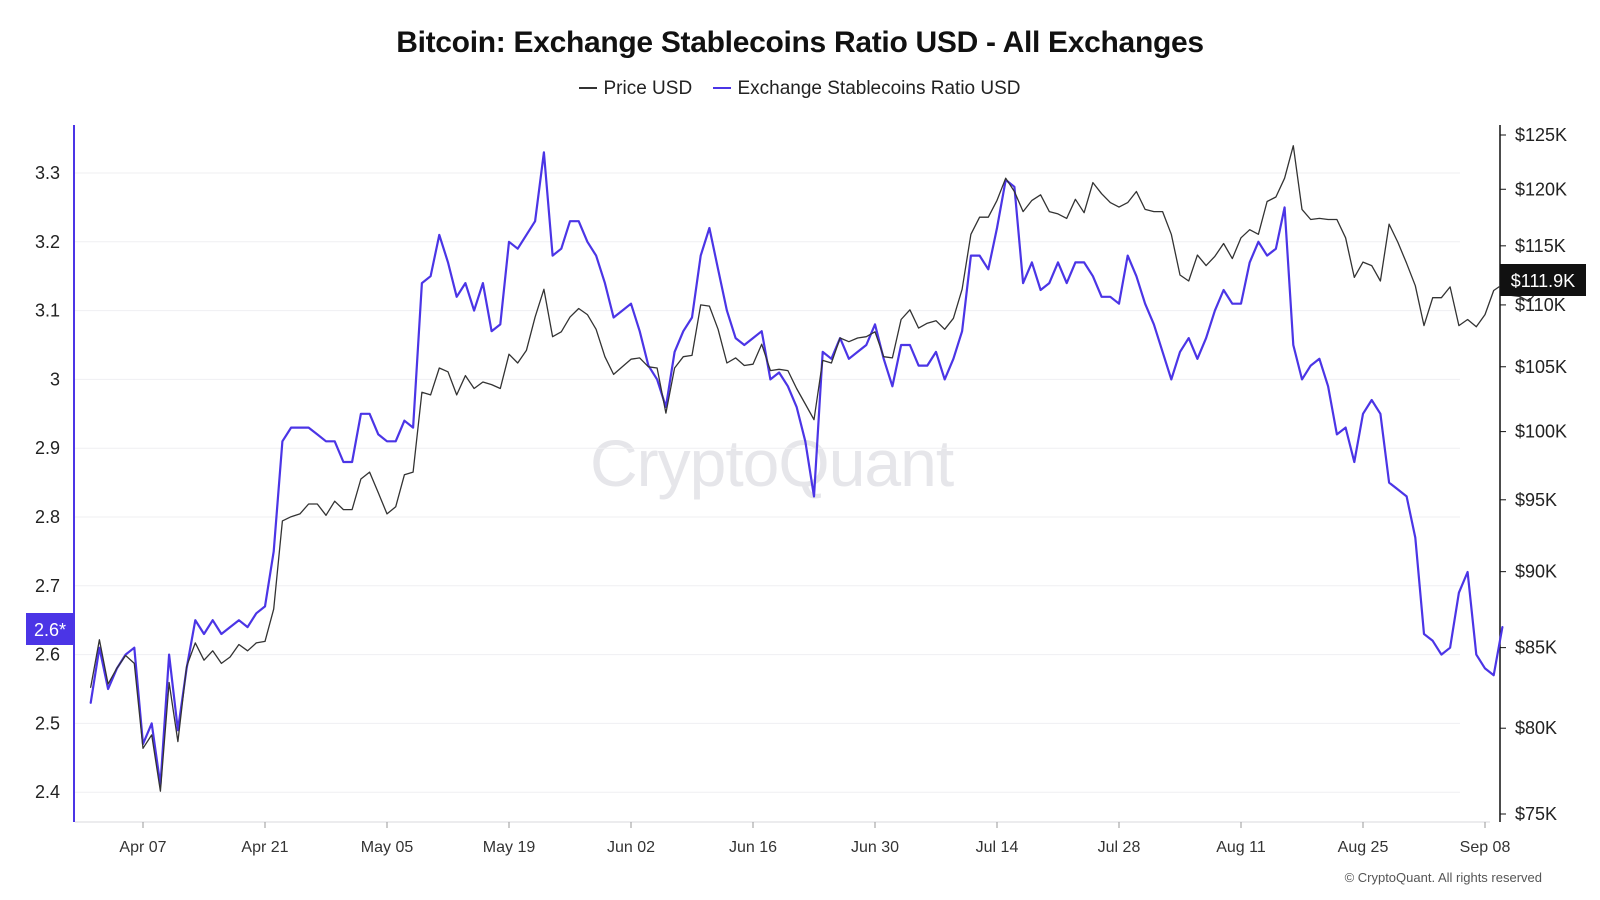  I want to click on current-ratio-badge-bg, so click(50, 629).